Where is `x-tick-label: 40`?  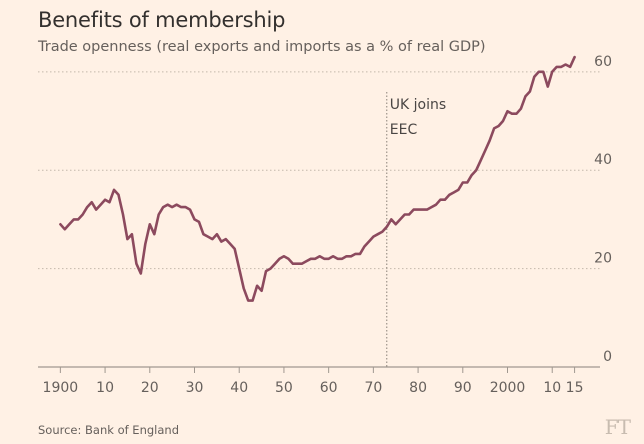
x-tick-label: 40 is located at coordinates (239, 388).